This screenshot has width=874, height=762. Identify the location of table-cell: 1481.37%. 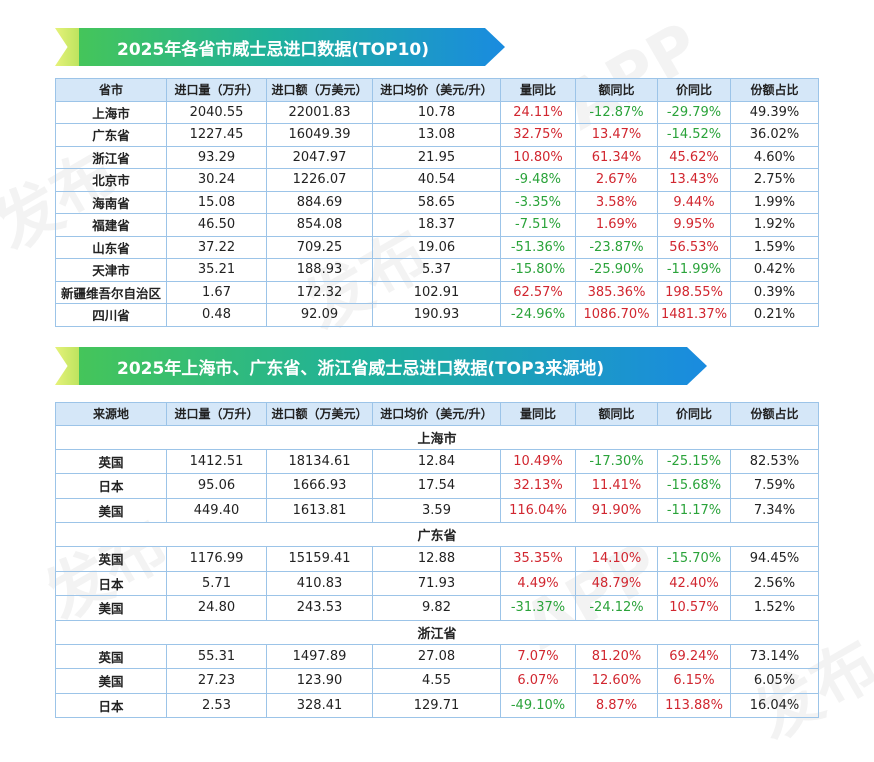
(694, 315).